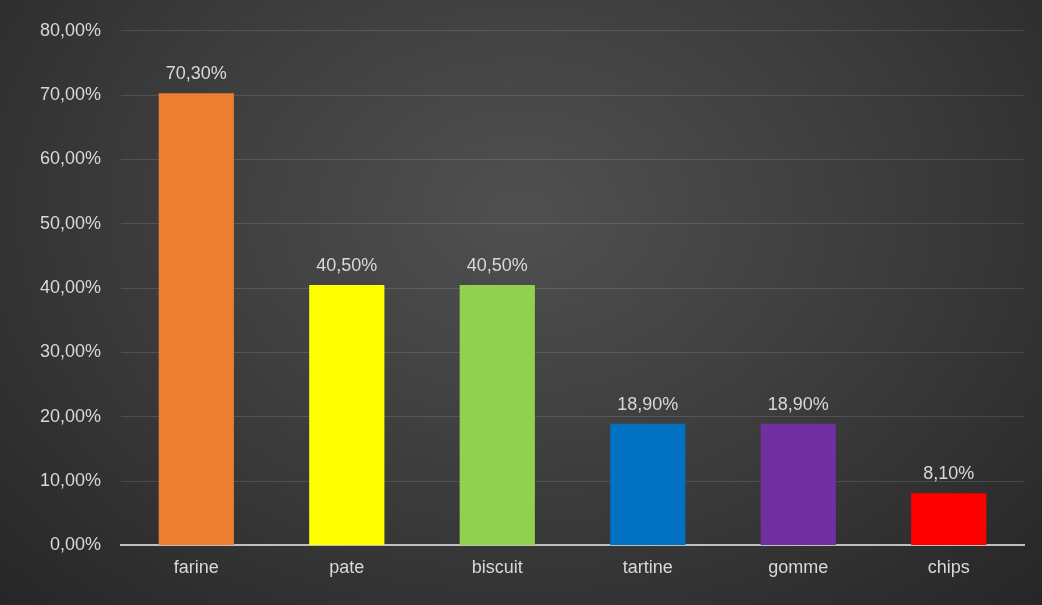 Image resolution: width=1042 pixels, height=605 pixels. What do you see at coordinates (76, 544) in the screenshot?
I see `y-tick-label: 0,00%` at bounding box center [76, 544].